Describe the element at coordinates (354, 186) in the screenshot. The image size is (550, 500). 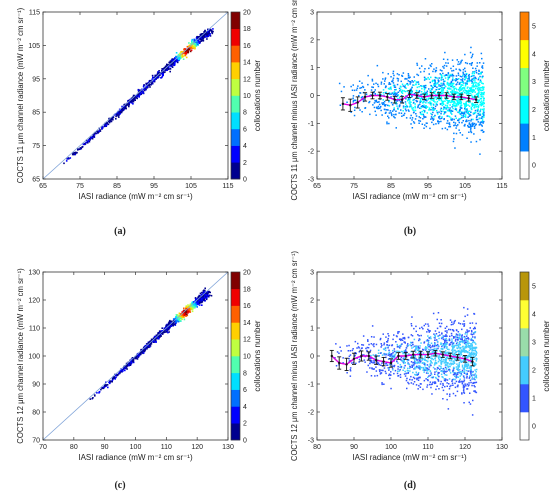
I see `x-tick-label: 75` at that location.